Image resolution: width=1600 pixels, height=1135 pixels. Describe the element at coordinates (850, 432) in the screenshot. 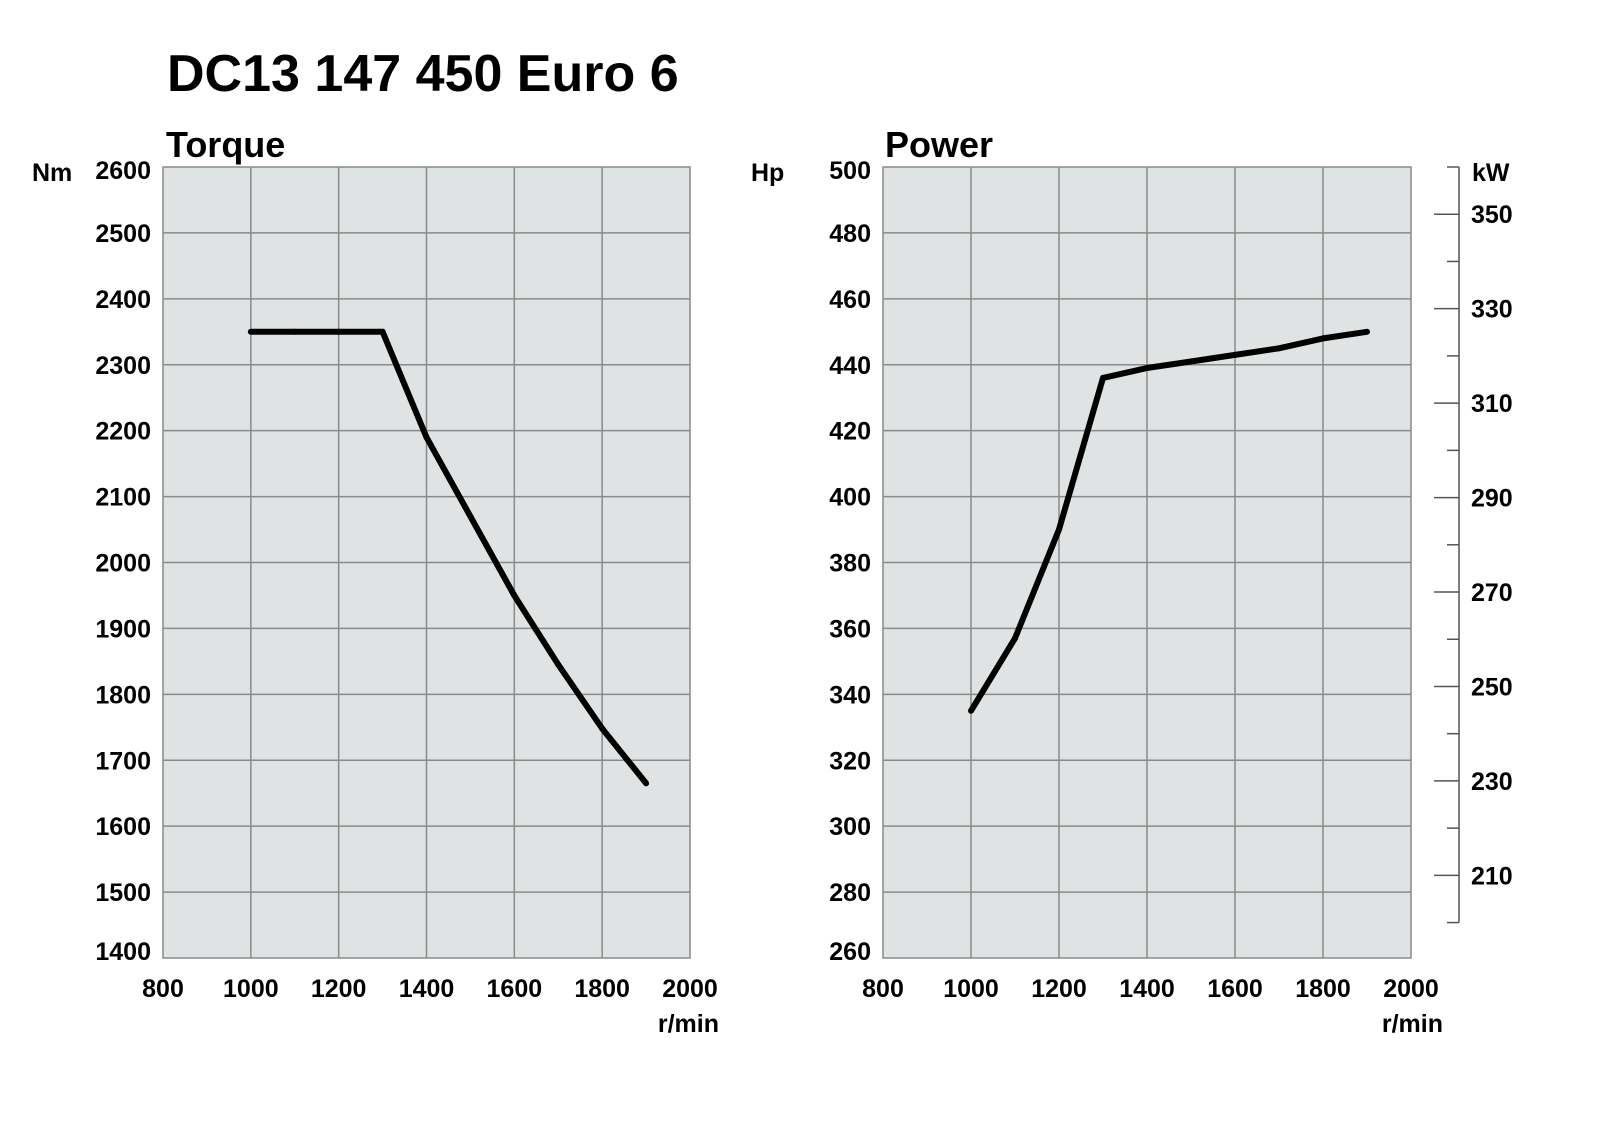

I see `power-y-tick-label: 420` at that location.